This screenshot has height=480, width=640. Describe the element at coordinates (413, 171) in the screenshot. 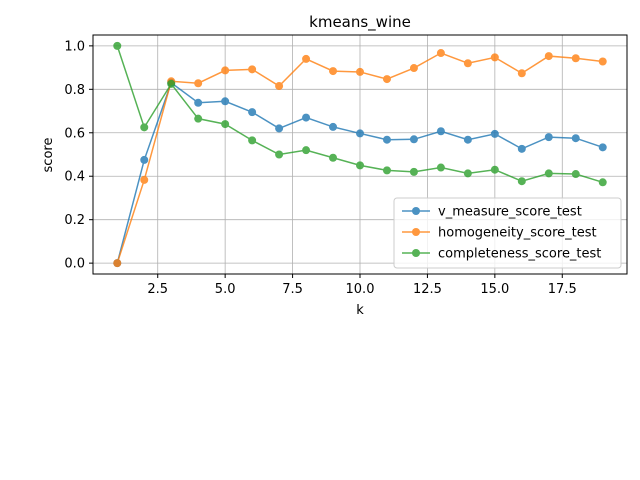

I see `data-point-completeness_score_test-k12` at that location.